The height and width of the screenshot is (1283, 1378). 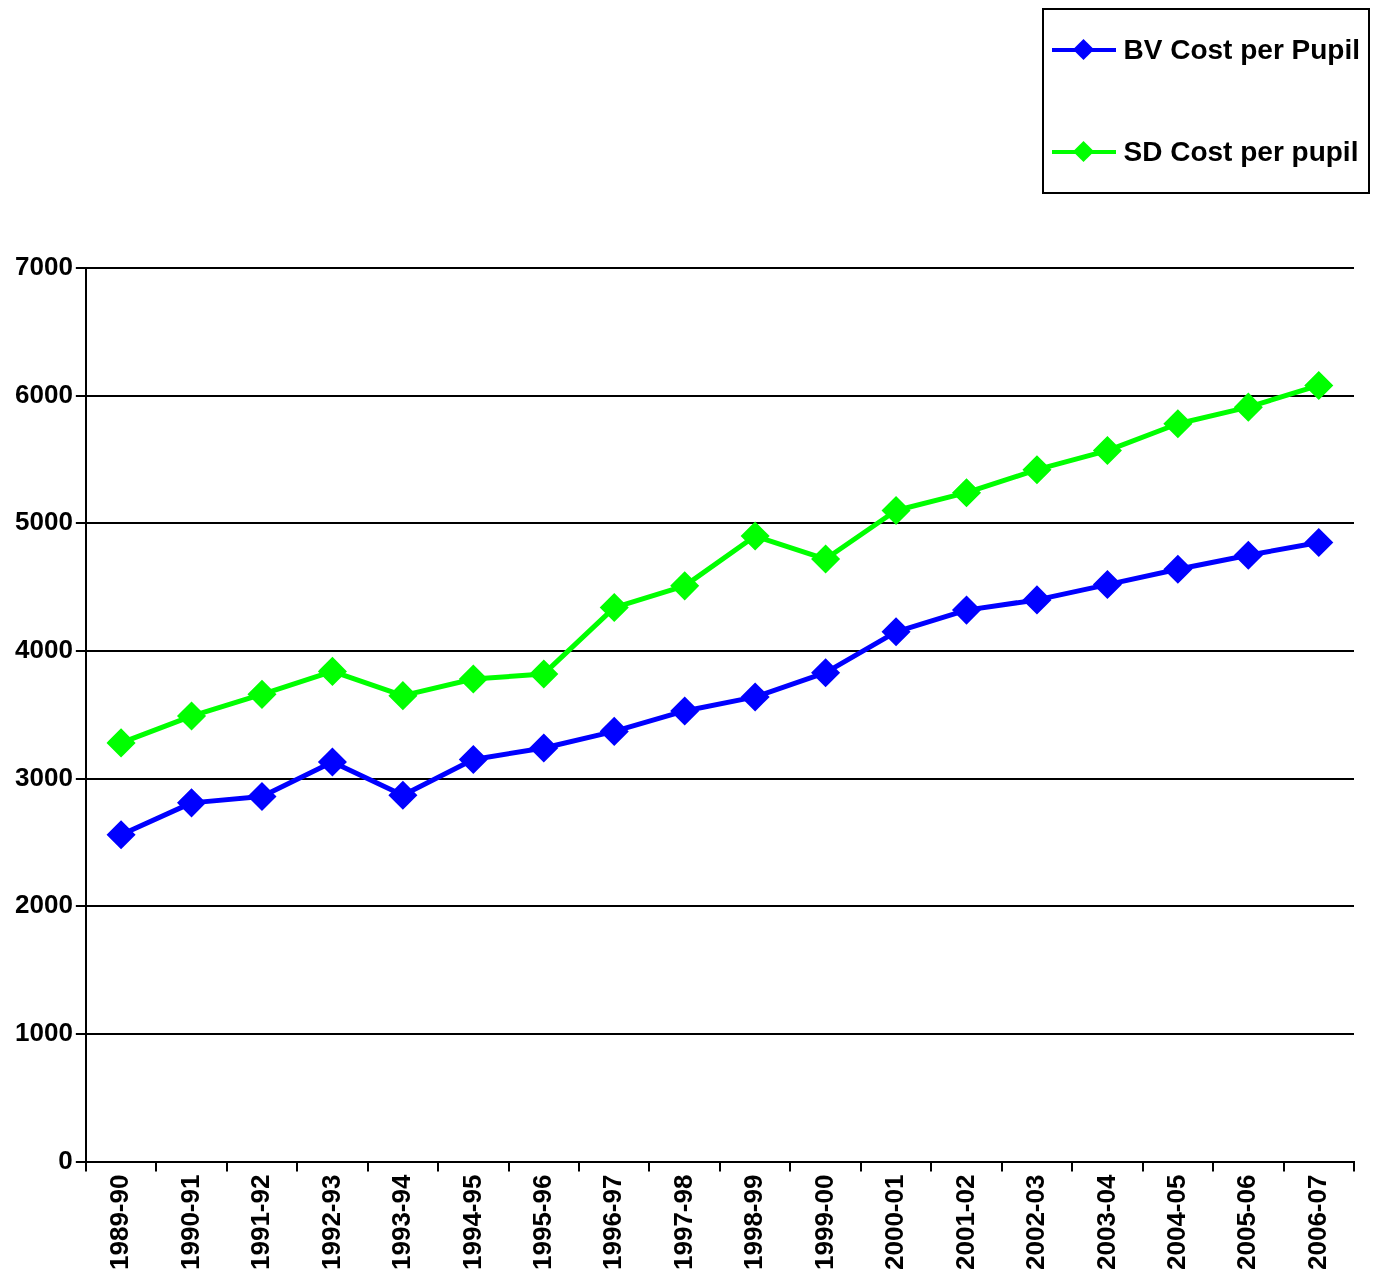 I want to click on x-tick-label: 1992-93, so click(x=330, y=1222).